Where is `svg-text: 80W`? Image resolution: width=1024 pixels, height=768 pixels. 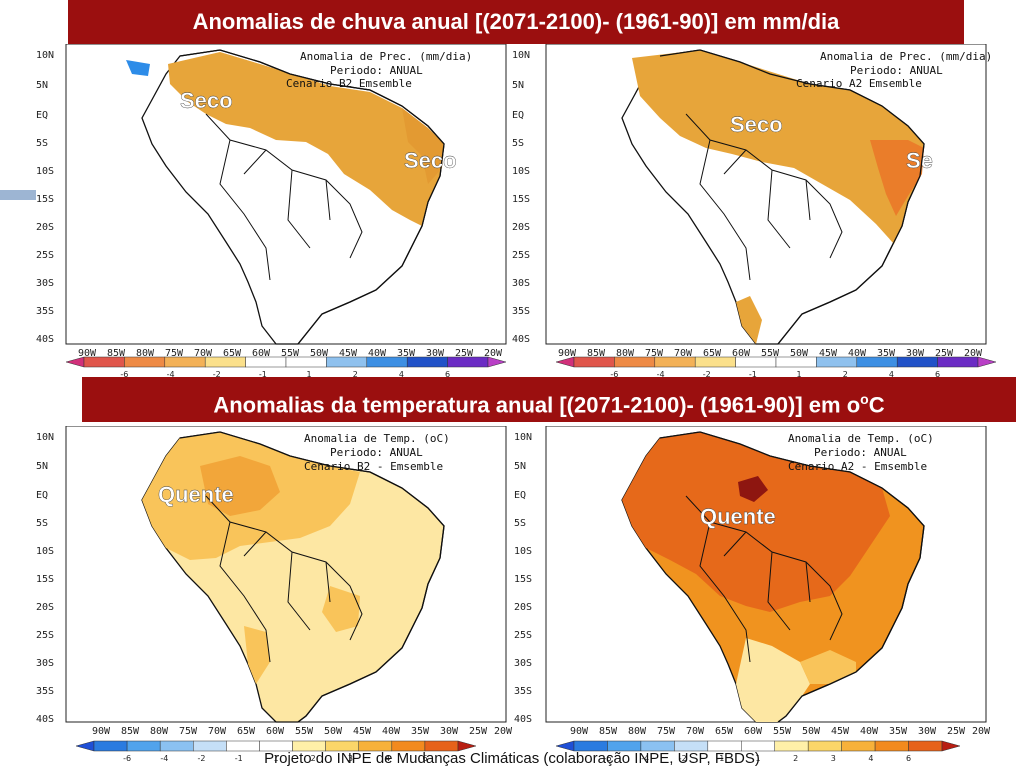
svg-text: 80W is located at coordinates (145, 353).